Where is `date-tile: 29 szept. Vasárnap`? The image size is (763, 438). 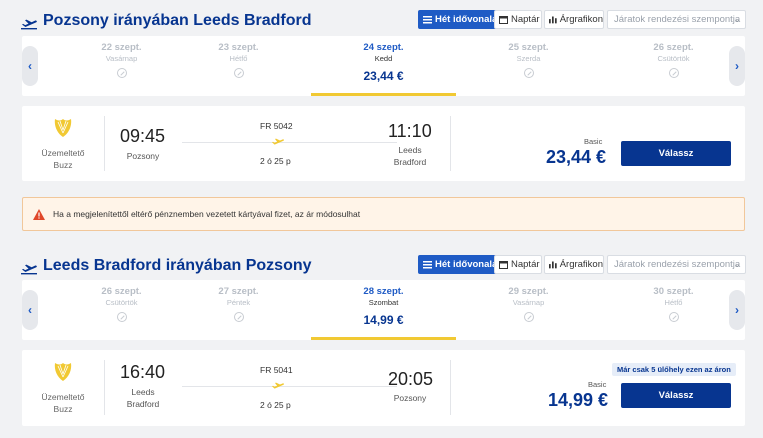 date-tile: 29 szept. Vasárnap is located at coordinates (528, 310).